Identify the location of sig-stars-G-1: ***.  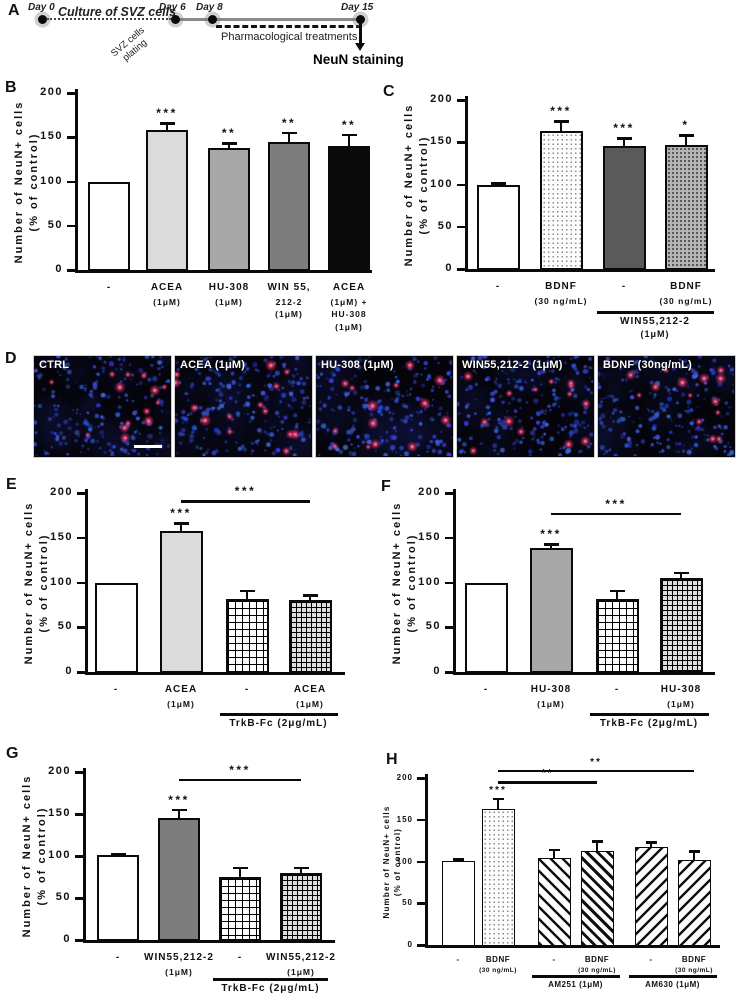
(179, 799).